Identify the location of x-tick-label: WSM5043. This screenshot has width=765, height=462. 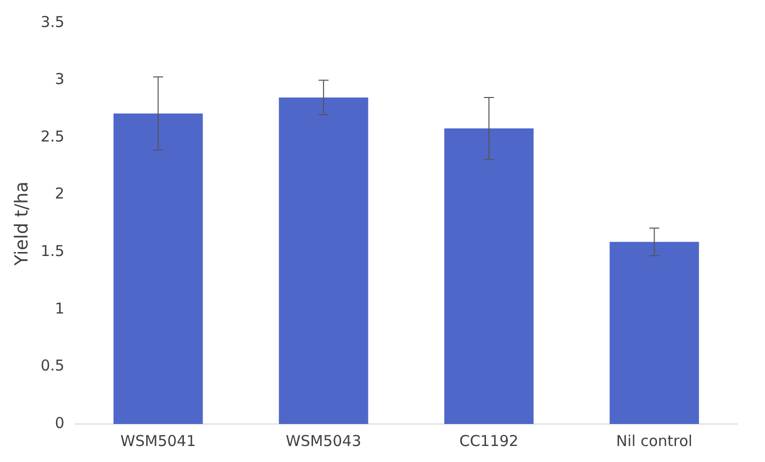
(324, 441).